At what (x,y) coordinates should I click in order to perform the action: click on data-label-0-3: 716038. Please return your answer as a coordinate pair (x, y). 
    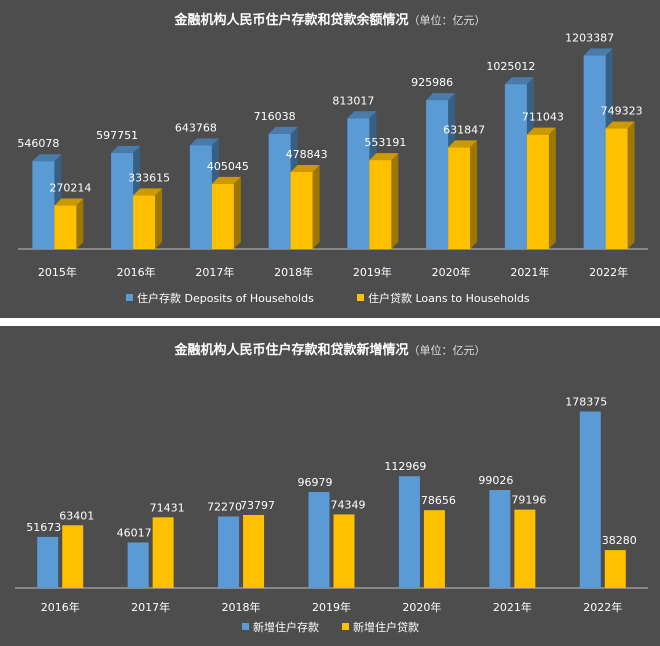
    Looking at the image, I should click on (275, 116).